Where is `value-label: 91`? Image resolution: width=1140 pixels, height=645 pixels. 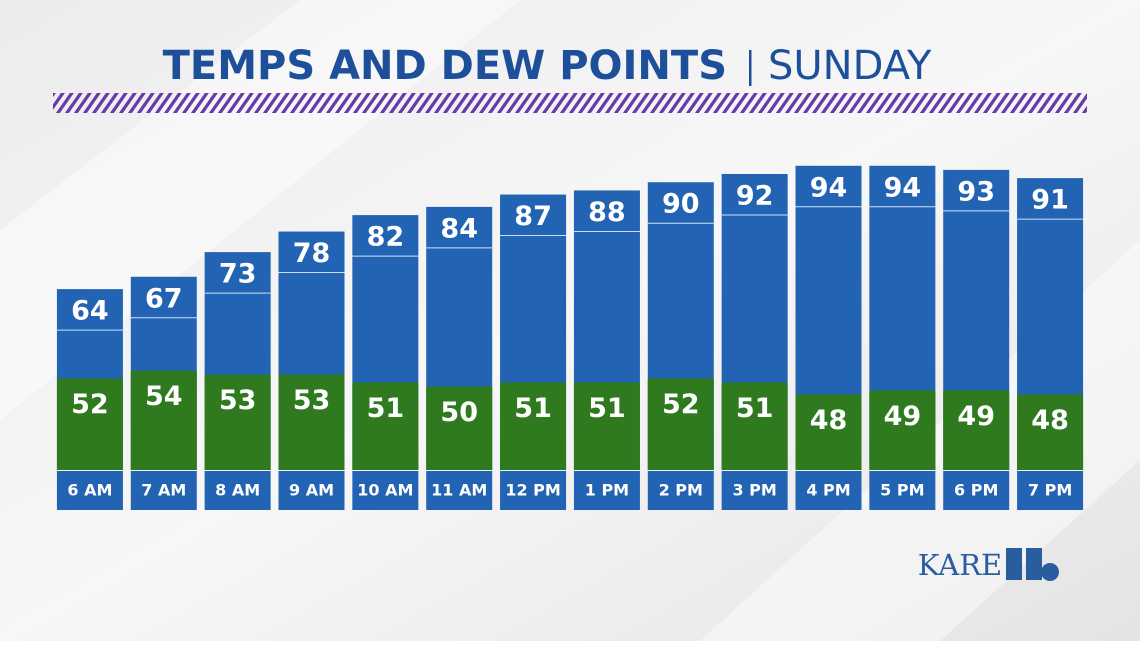
value-label: 91 is located at coordinates (1050, 200).